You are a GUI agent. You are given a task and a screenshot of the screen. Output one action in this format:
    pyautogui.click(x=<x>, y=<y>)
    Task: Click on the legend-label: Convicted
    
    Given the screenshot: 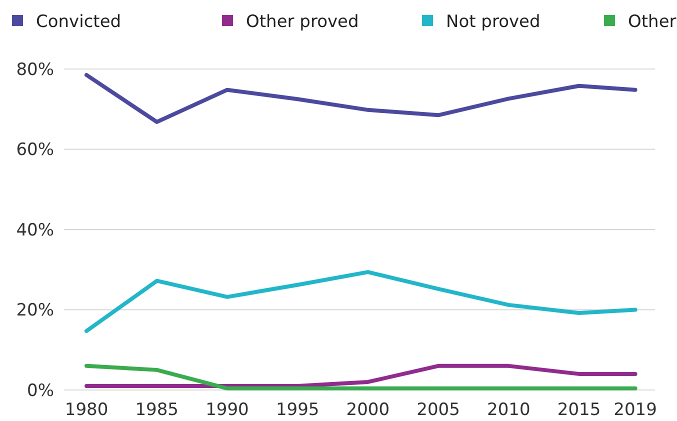 What is the action you would take?
    pyautogui.click(x=79, y=22)
    